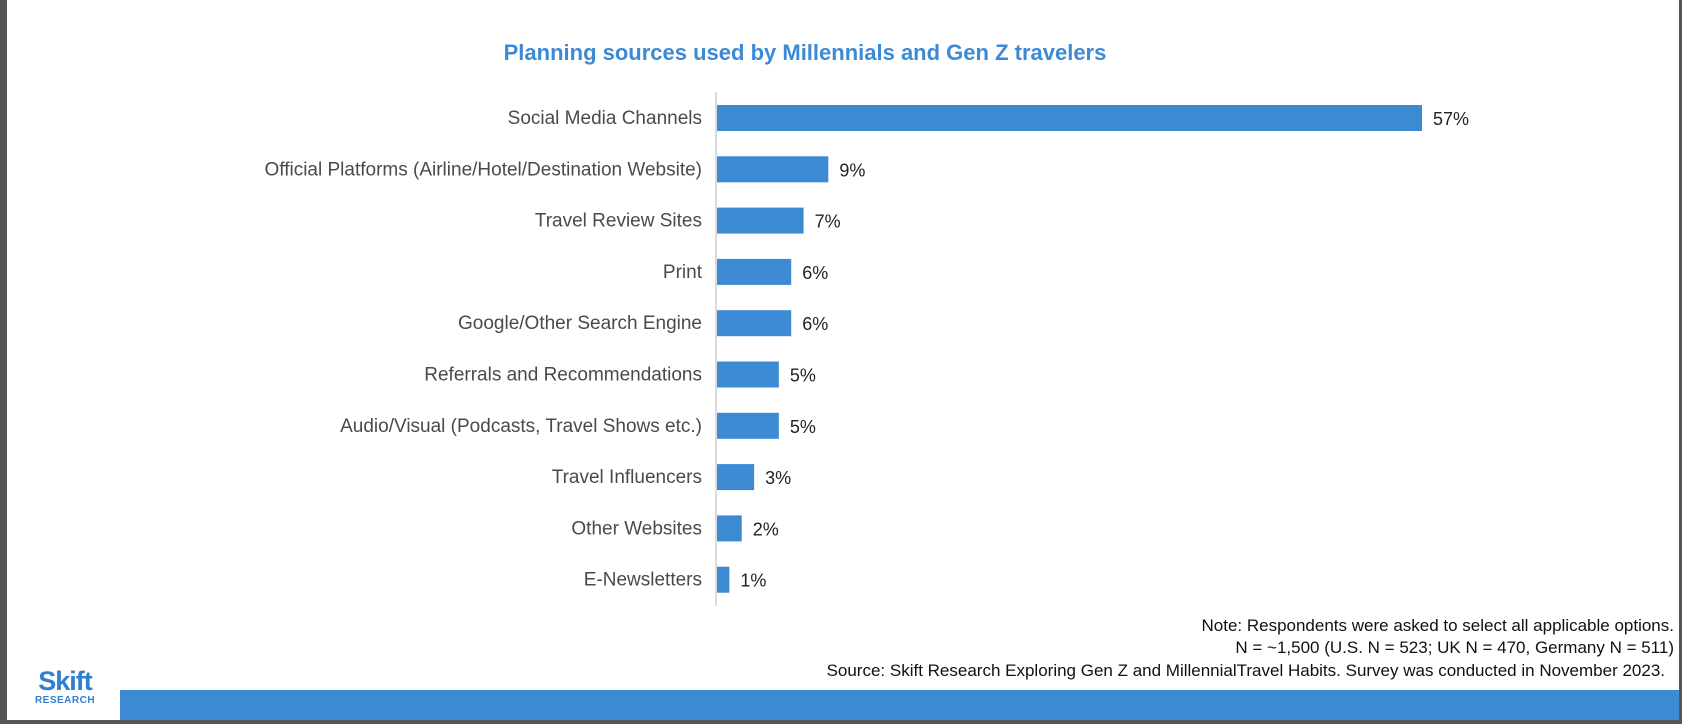 The height and width of the screenshot is (724, 1682). What do you see at coordinates (636, 528) in the screenshot?
I see `category-label: Other Websites` at bounding box center [636, 528].